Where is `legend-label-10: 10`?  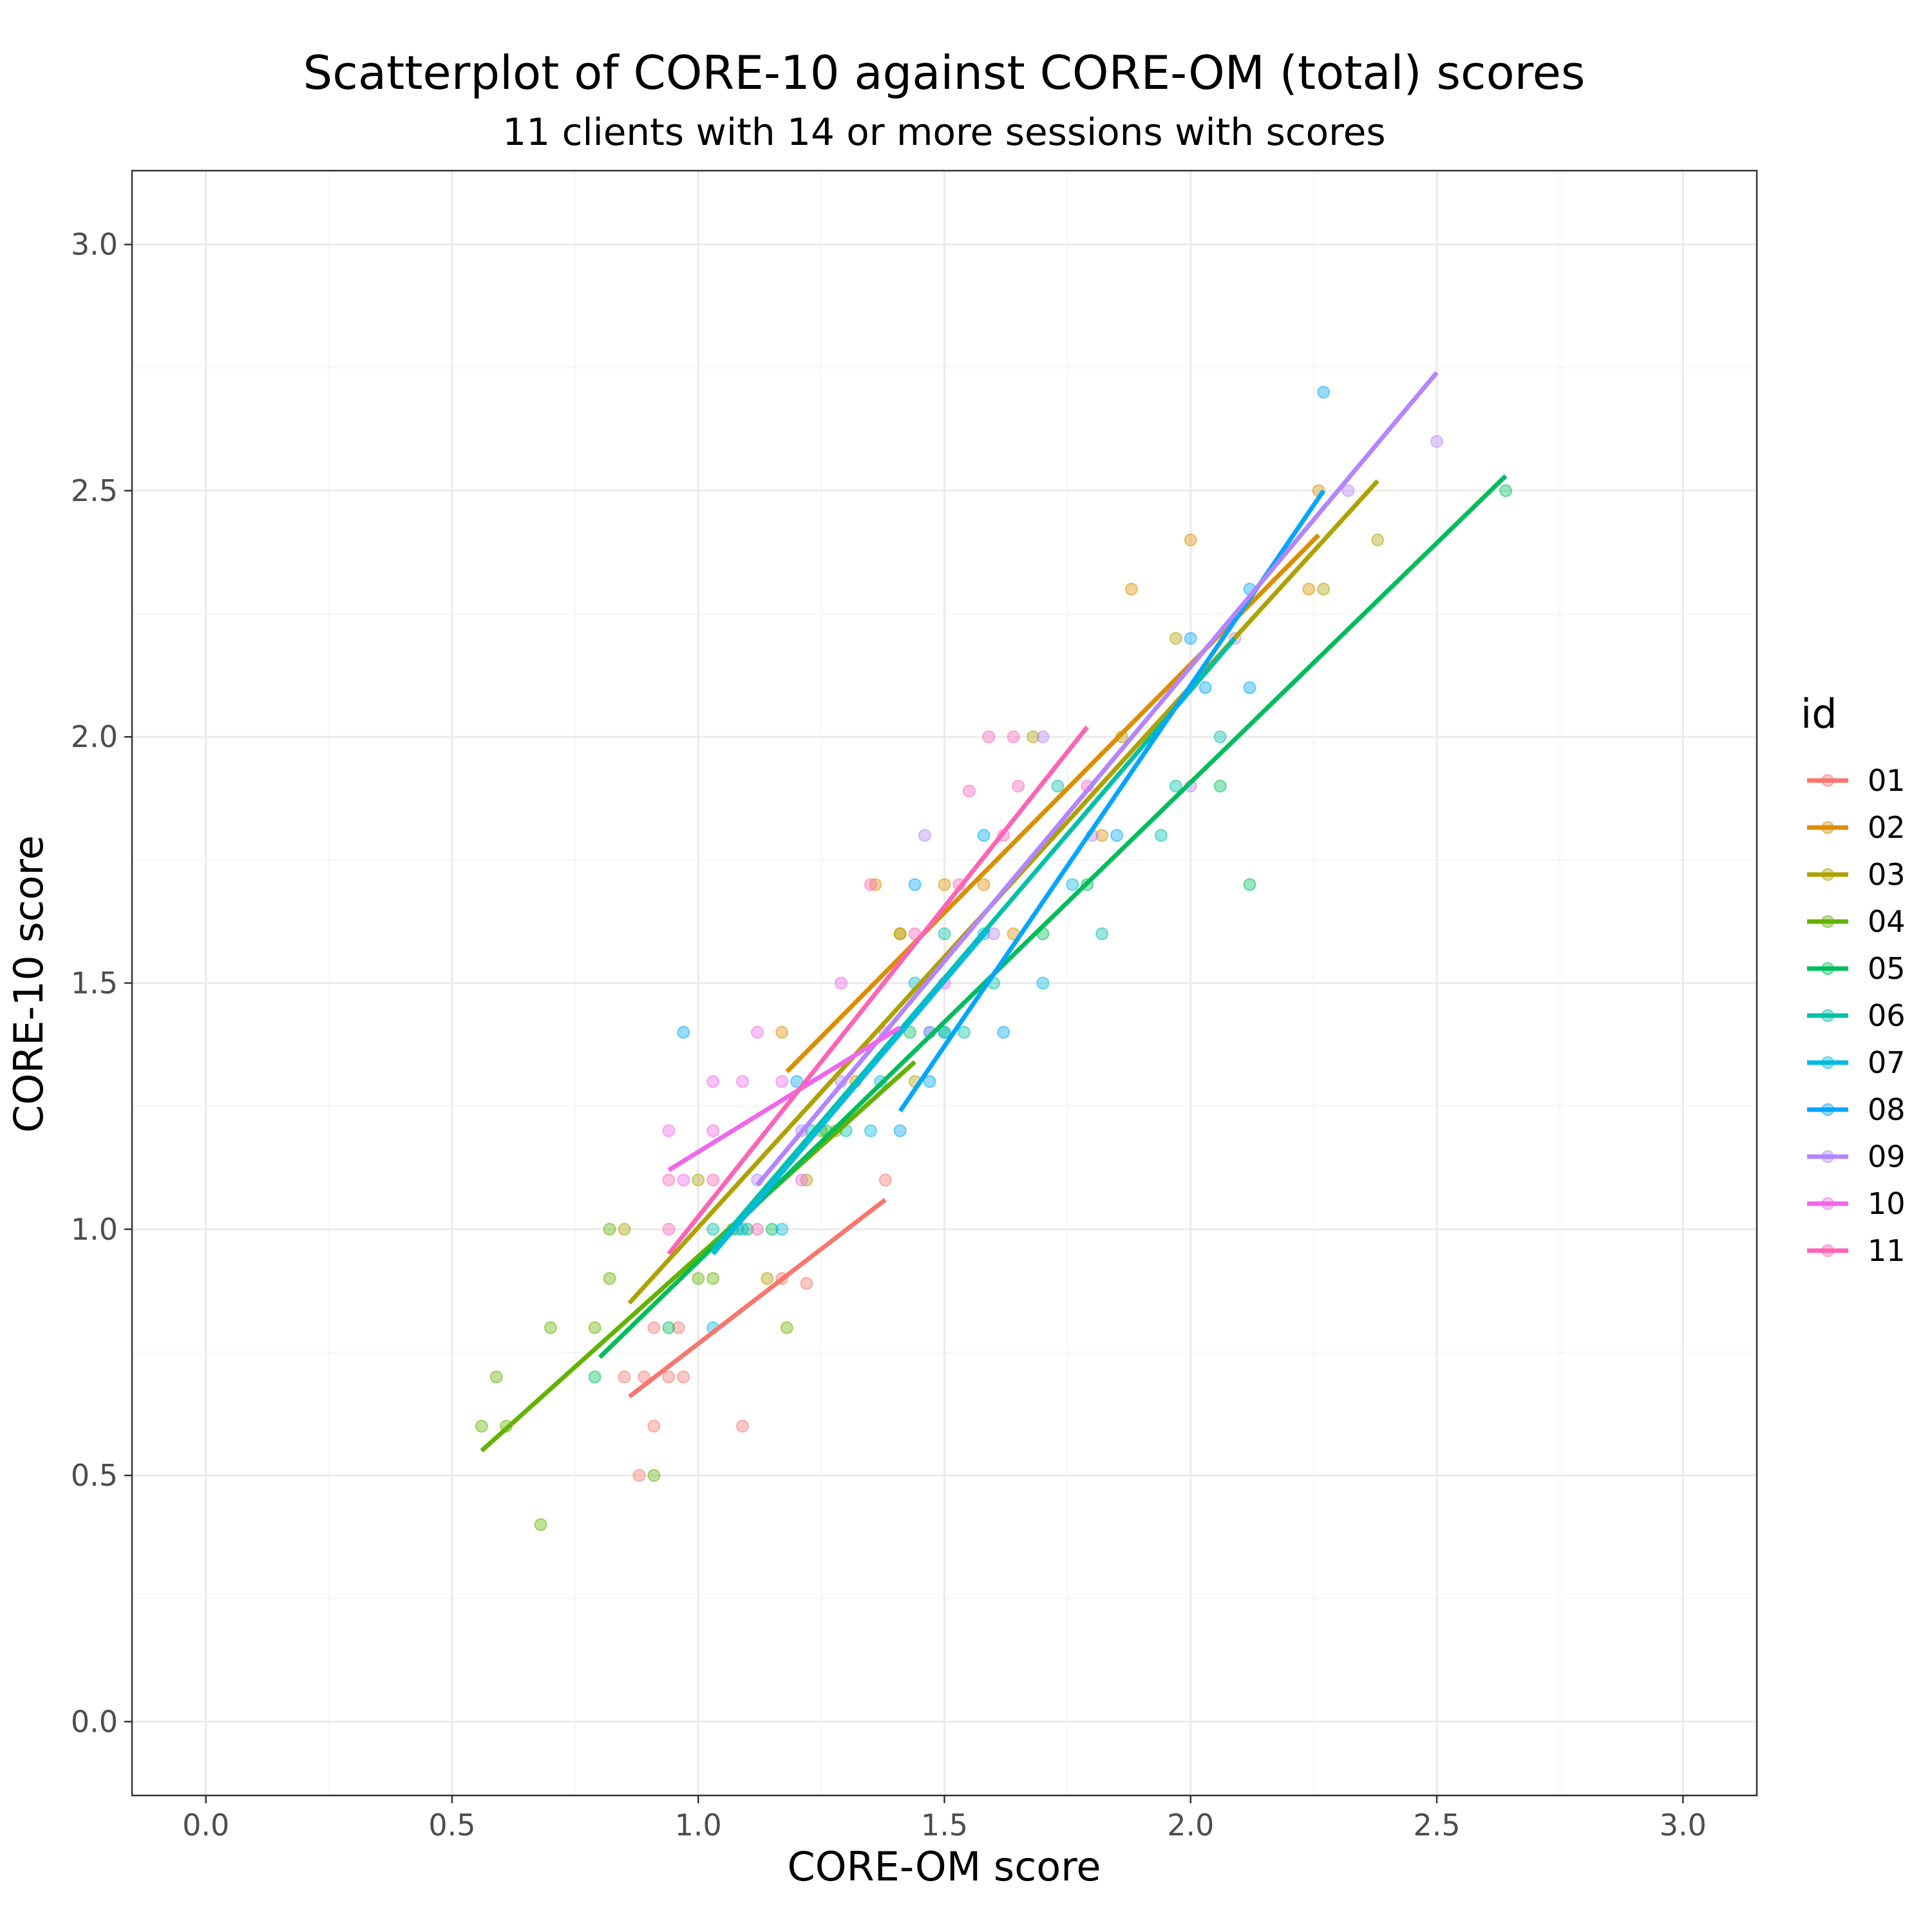 legend-label-10: 10 is located at coordinates (1887, 1203).